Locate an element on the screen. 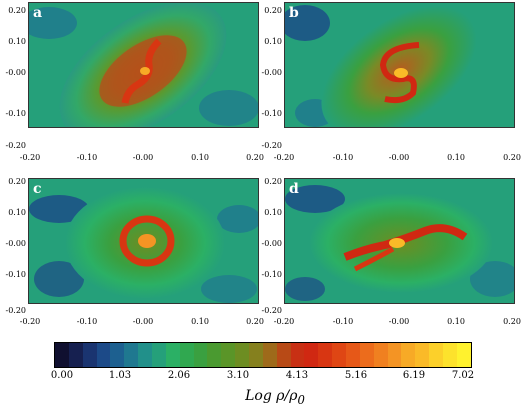 This screenshot has width=531, height=414. colorbar is located at coordinates (263, 355).